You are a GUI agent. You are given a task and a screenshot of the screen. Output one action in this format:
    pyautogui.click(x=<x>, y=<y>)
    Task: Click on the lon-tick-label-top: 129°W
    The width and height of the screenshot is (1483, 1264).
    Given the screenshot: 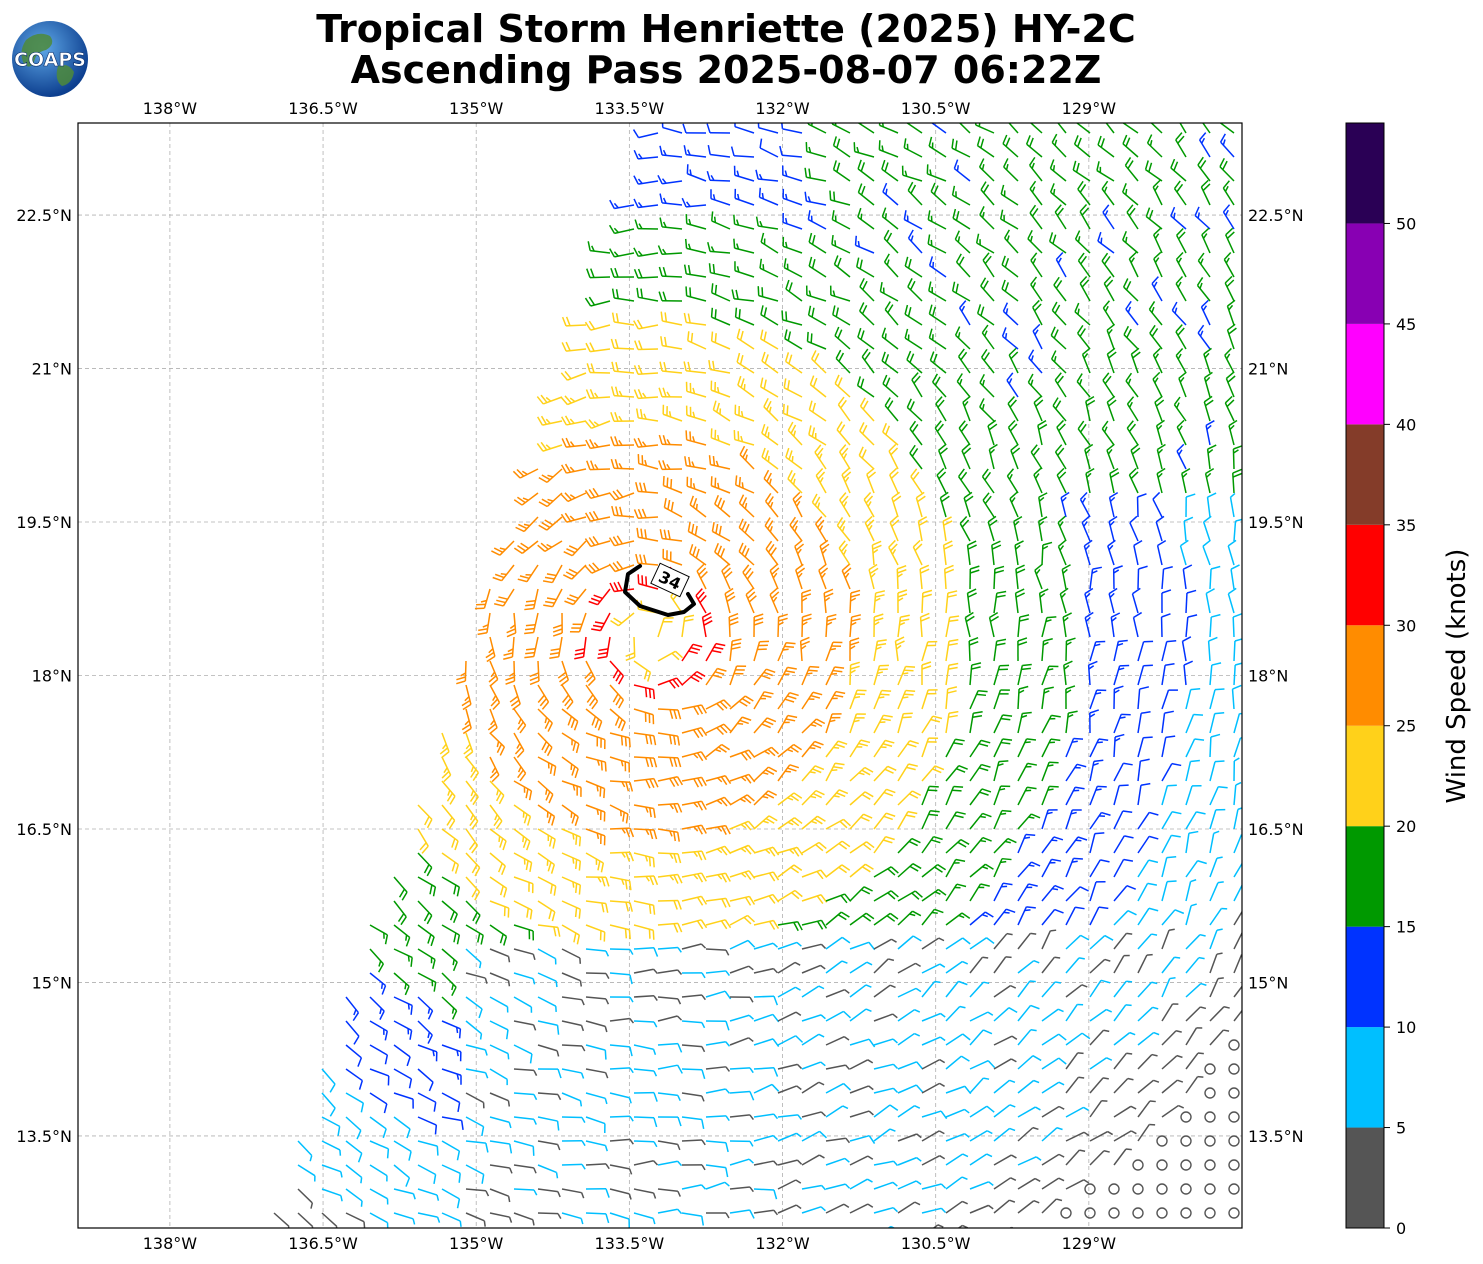 What is the action you would take?
    pyautogui.click(x=1089, y=108)
    